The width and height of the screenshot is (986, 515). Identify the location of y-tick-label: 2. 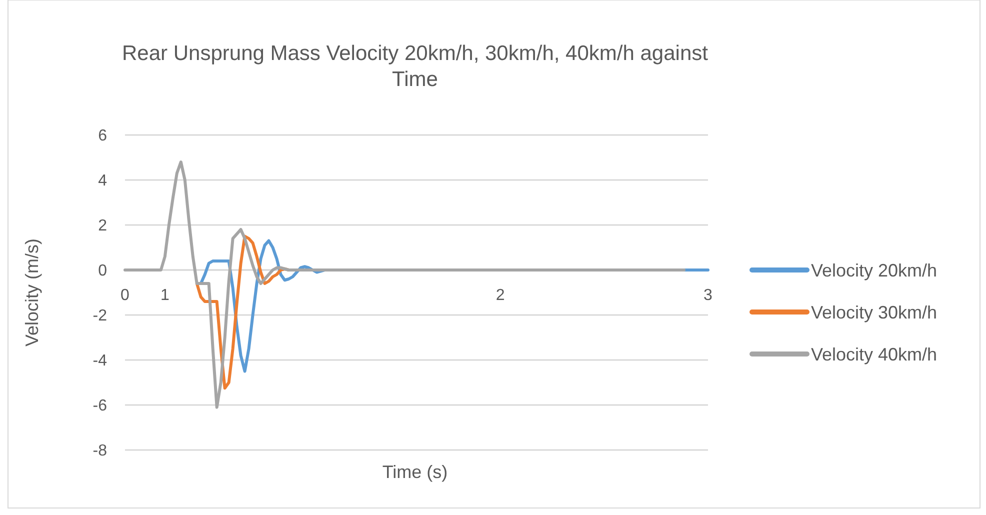
(103, 226).